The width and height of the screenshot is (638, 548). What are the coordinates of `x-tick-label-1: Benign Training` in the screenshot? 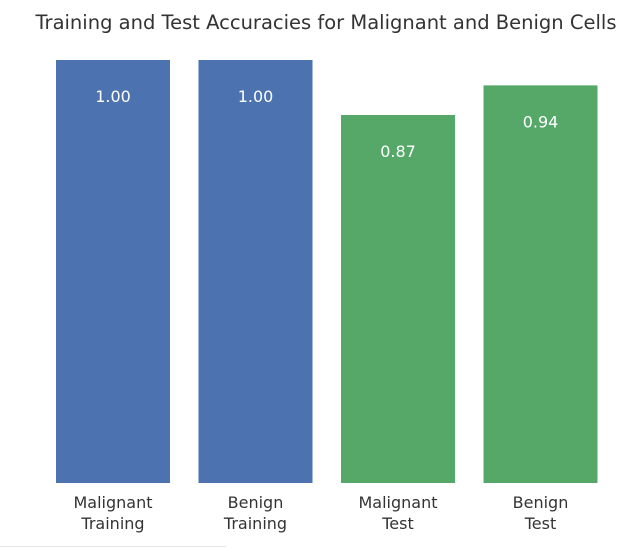 It's located at (255, 513).